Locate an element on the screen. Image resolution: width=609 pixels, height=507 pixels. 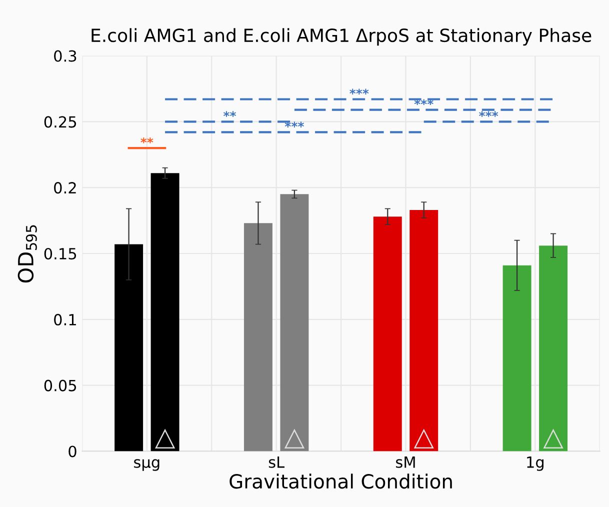
x-tick-label: 1g is located at coordinates (535, 463).